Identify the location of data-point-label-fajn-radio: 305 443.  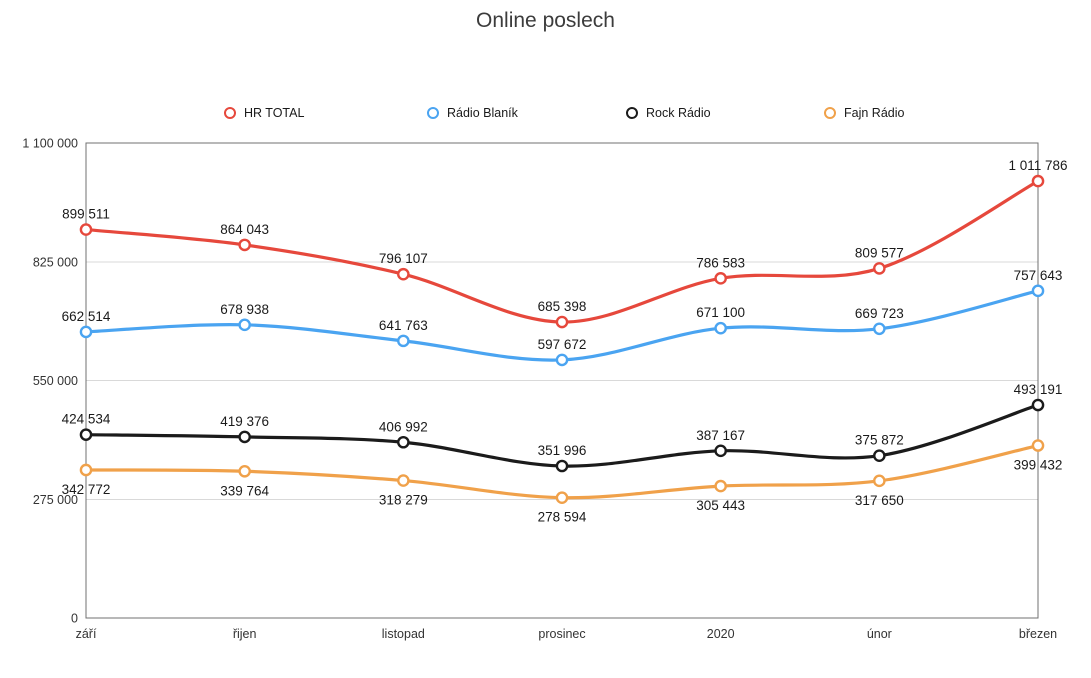
(720, 505).